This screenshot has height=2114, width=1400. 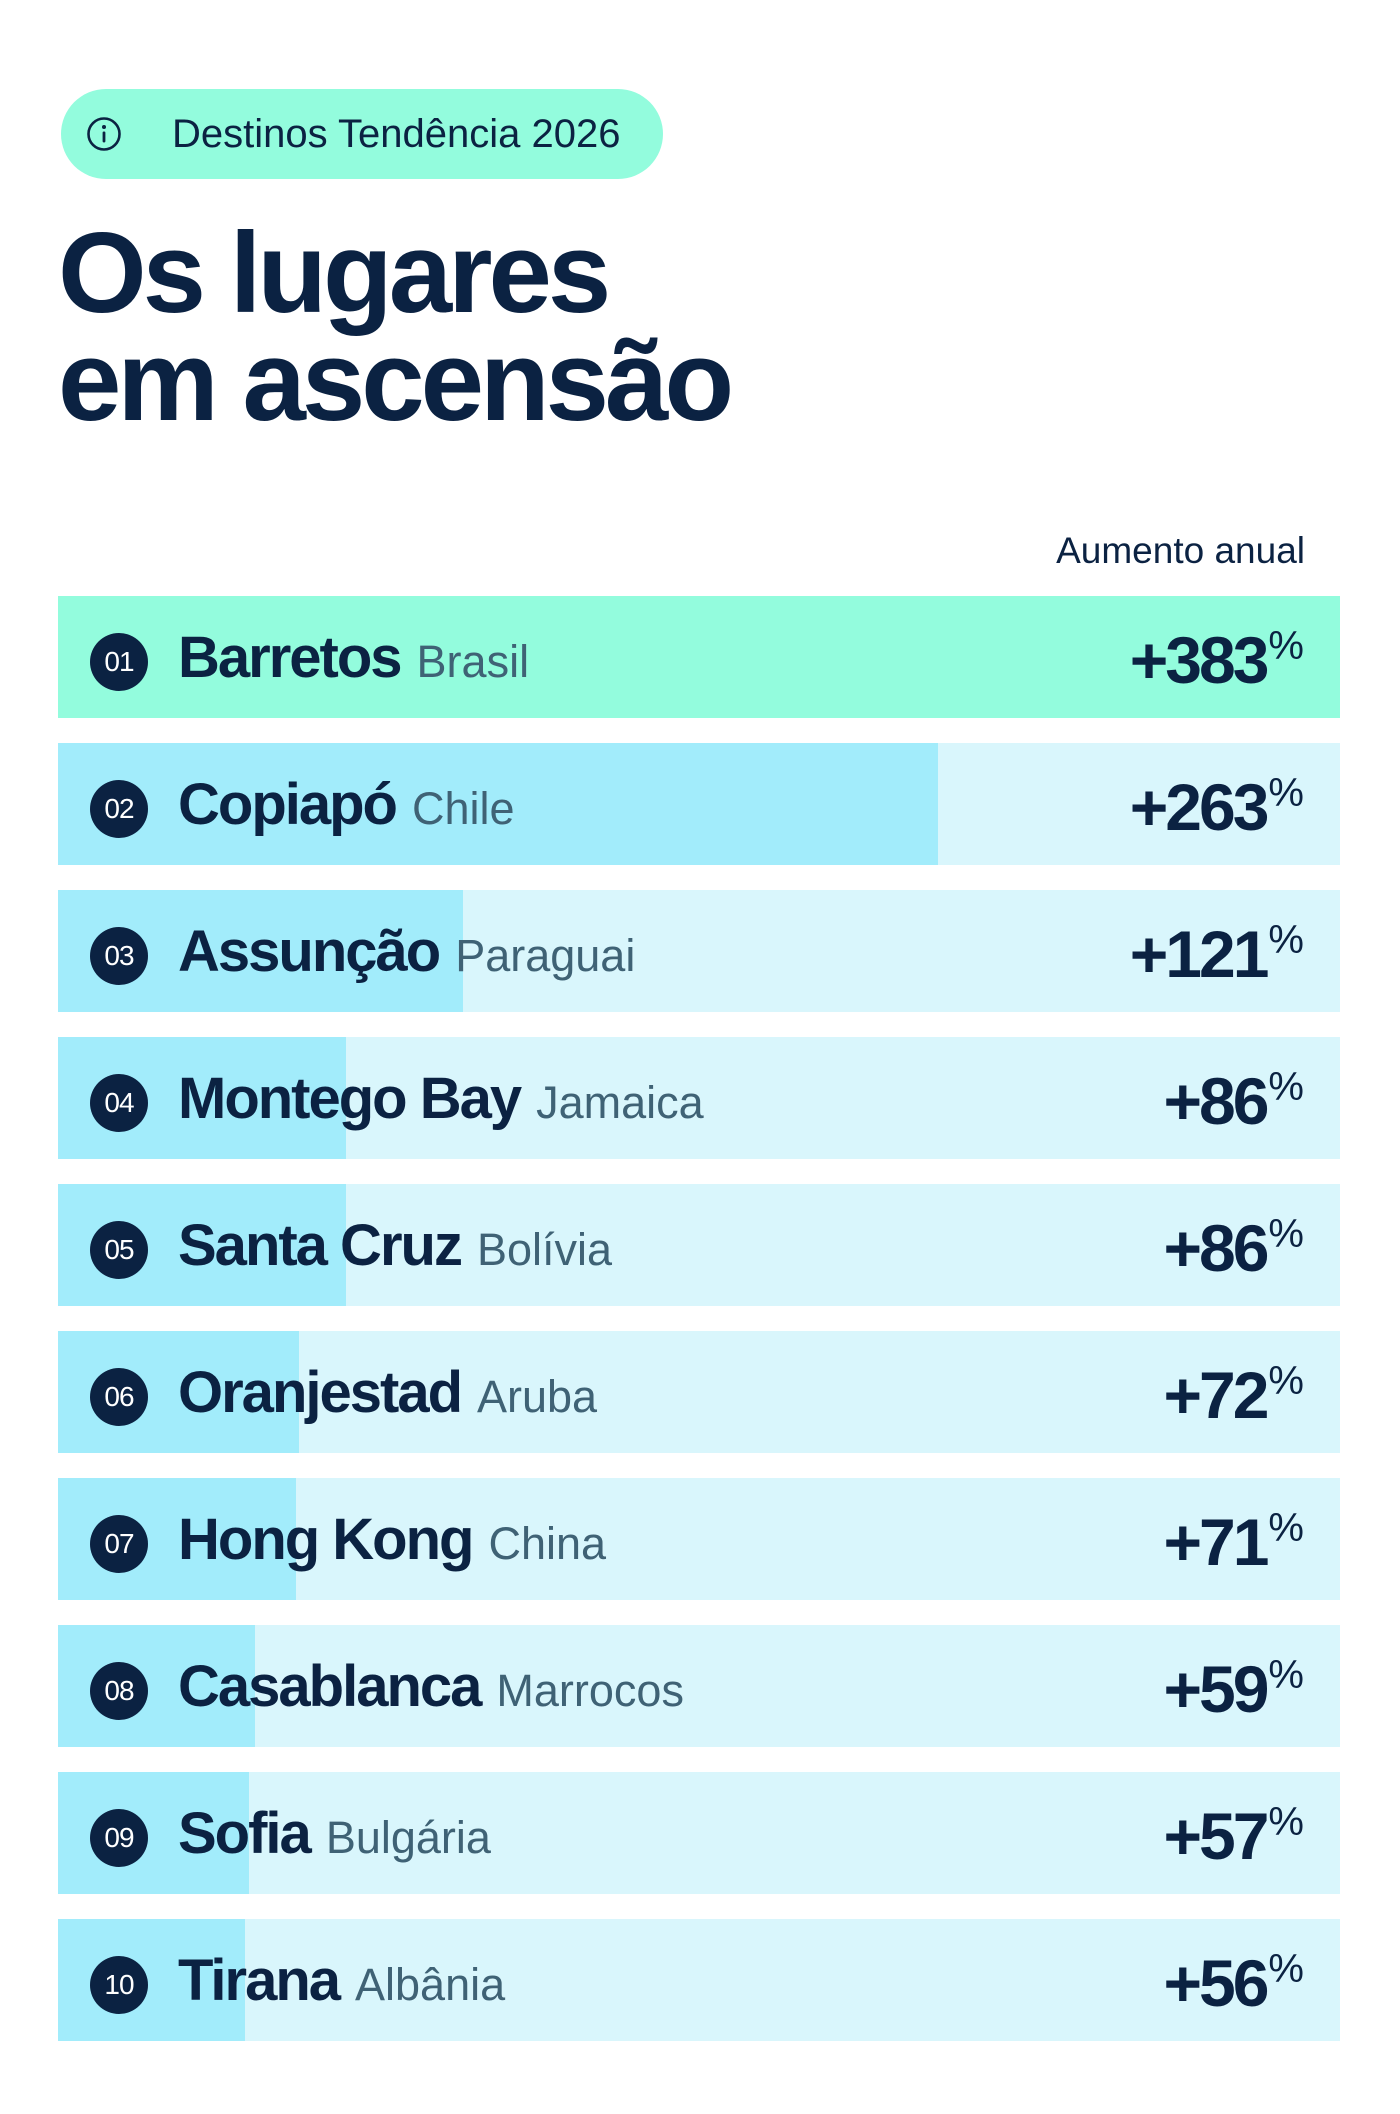 What do you see at coordinates (544, 1249) in the screenshot?
I see `country-name: Bolívia` at bounding box center [544, 1249].